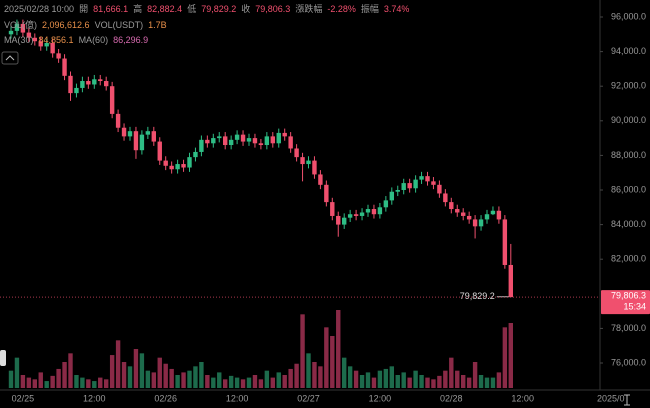 The image size is (650, 408). I want to click on legend-text: 2,096,612.6, so click(66, 24).